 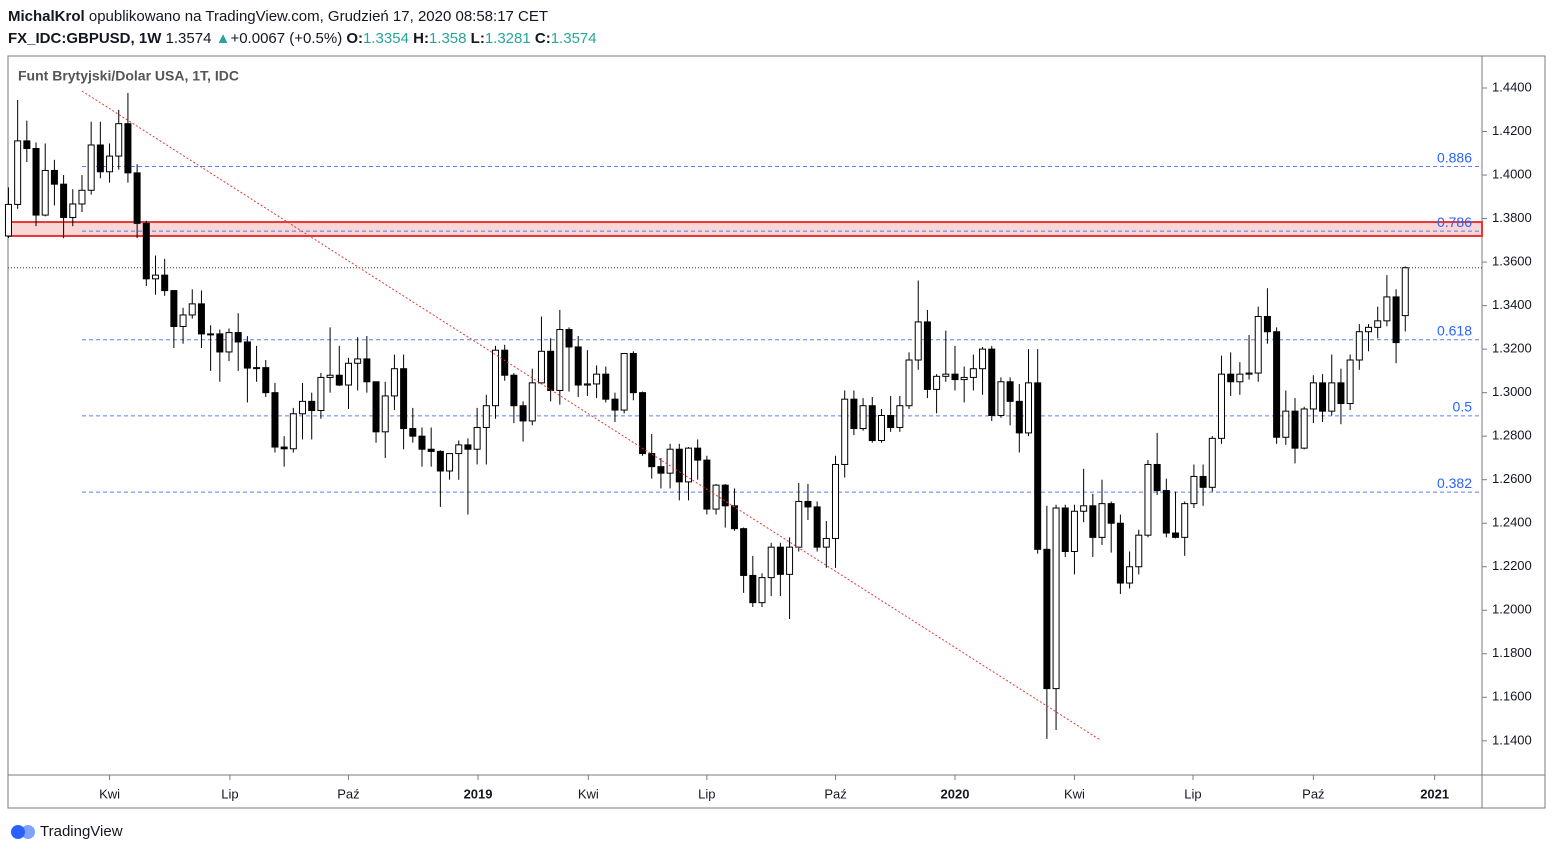 What do you see at coordinates (1454, 483) in the screenshot?
I see `fib-label: 0.382` at bounding box center [1454, 483].